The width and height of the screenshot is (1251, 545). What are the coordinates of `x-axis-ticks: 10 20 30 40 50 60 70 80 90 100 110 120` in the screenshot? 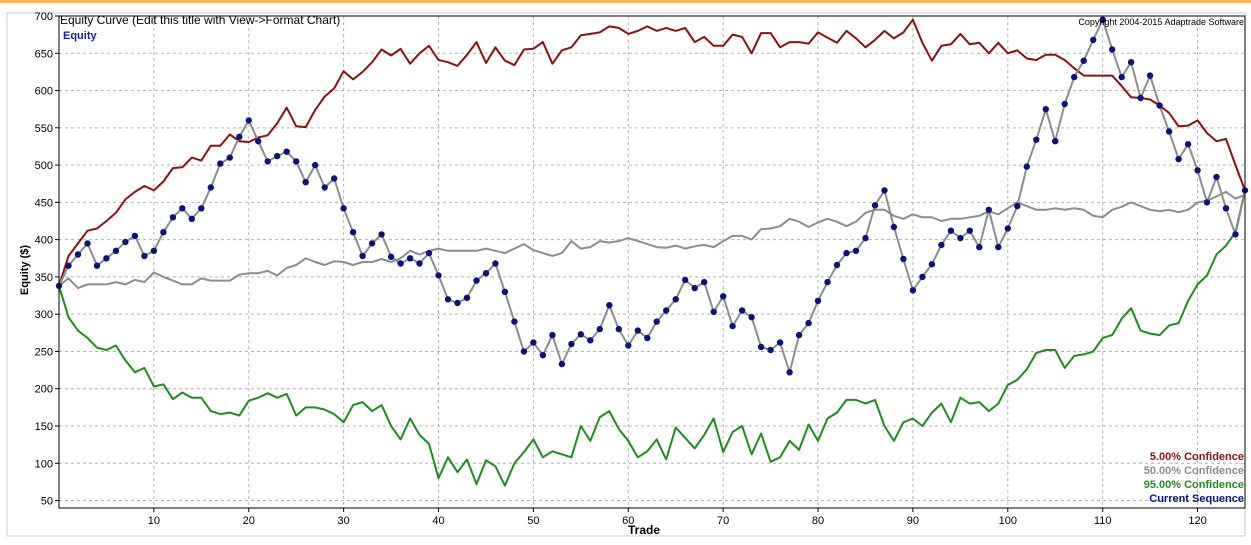 It's located at (677, 517).